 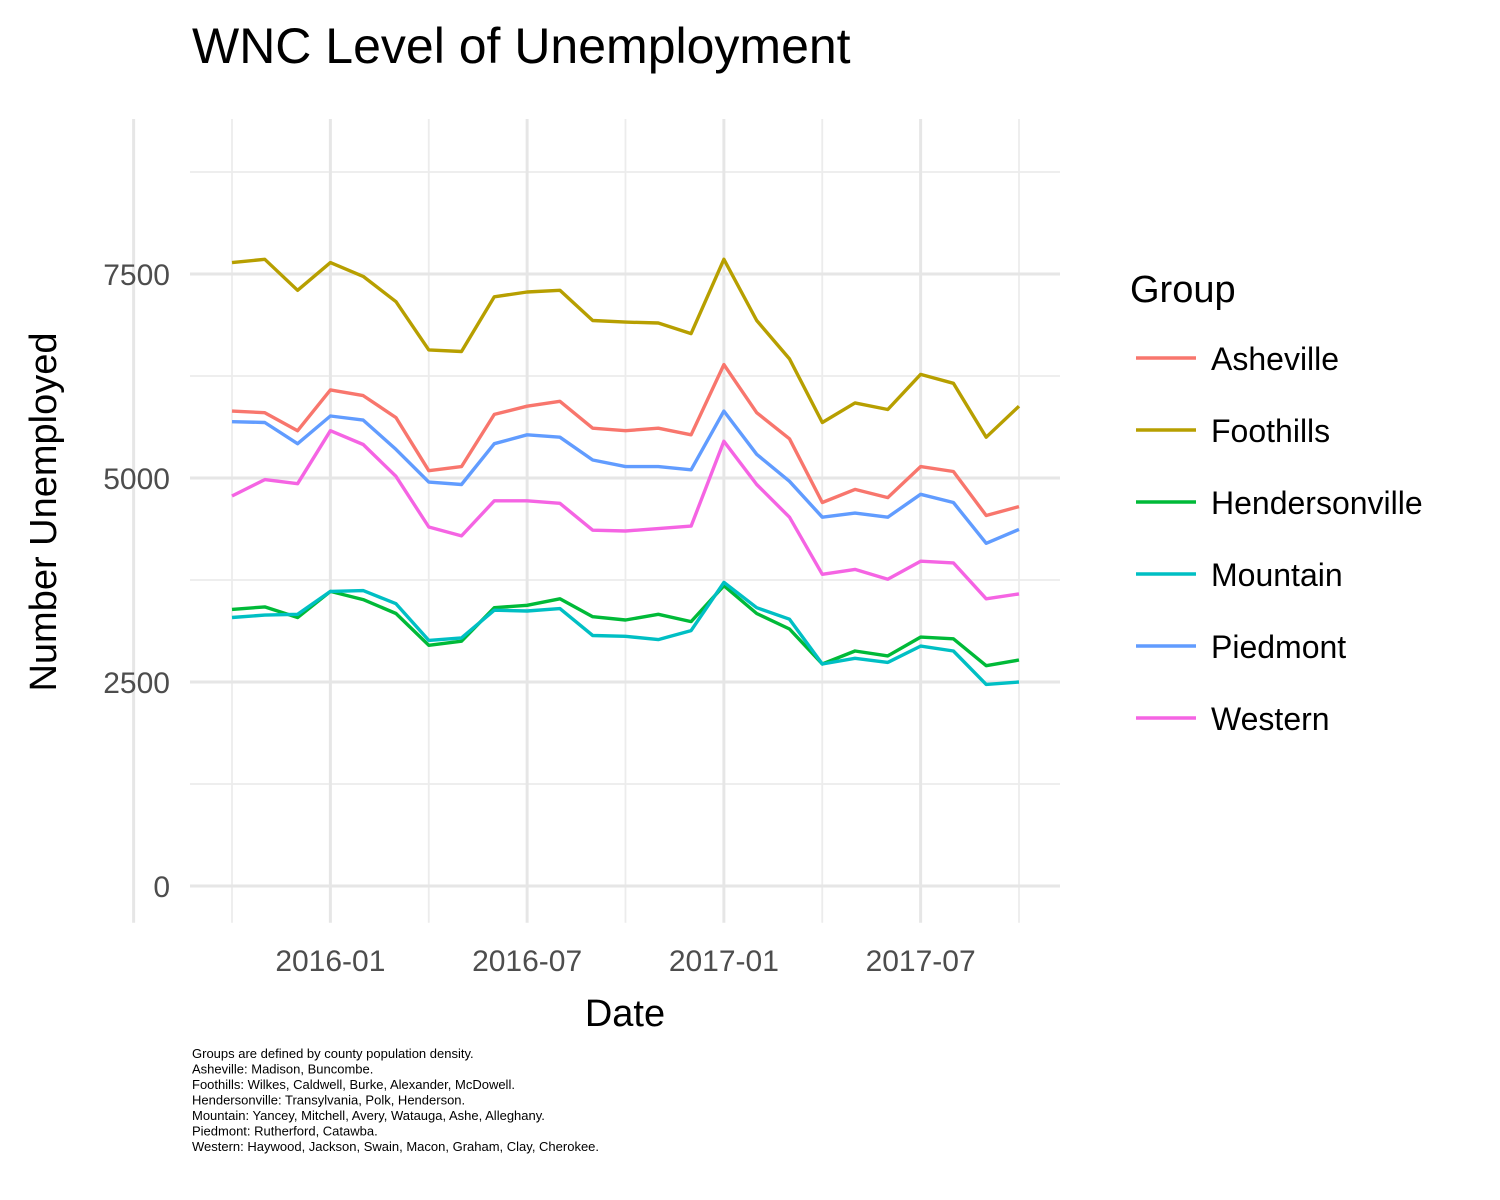 I want to click on legend-label-foothills: Foothills, so click(x=1270, y=431).